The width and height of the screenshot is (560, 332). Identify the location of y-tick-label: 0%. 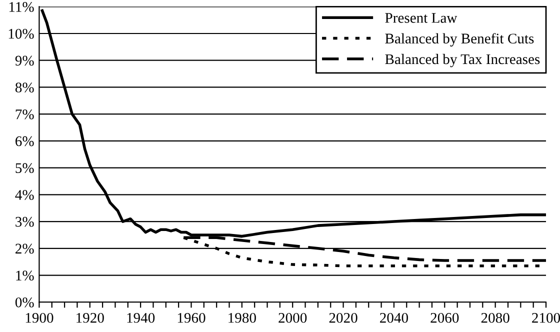
(24, 302).